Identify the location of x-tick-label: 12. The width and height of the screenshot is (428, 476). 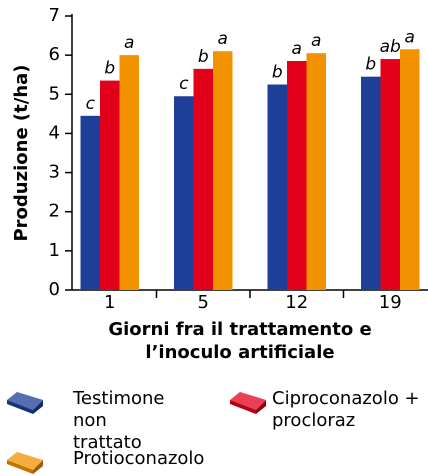
(296, 302).